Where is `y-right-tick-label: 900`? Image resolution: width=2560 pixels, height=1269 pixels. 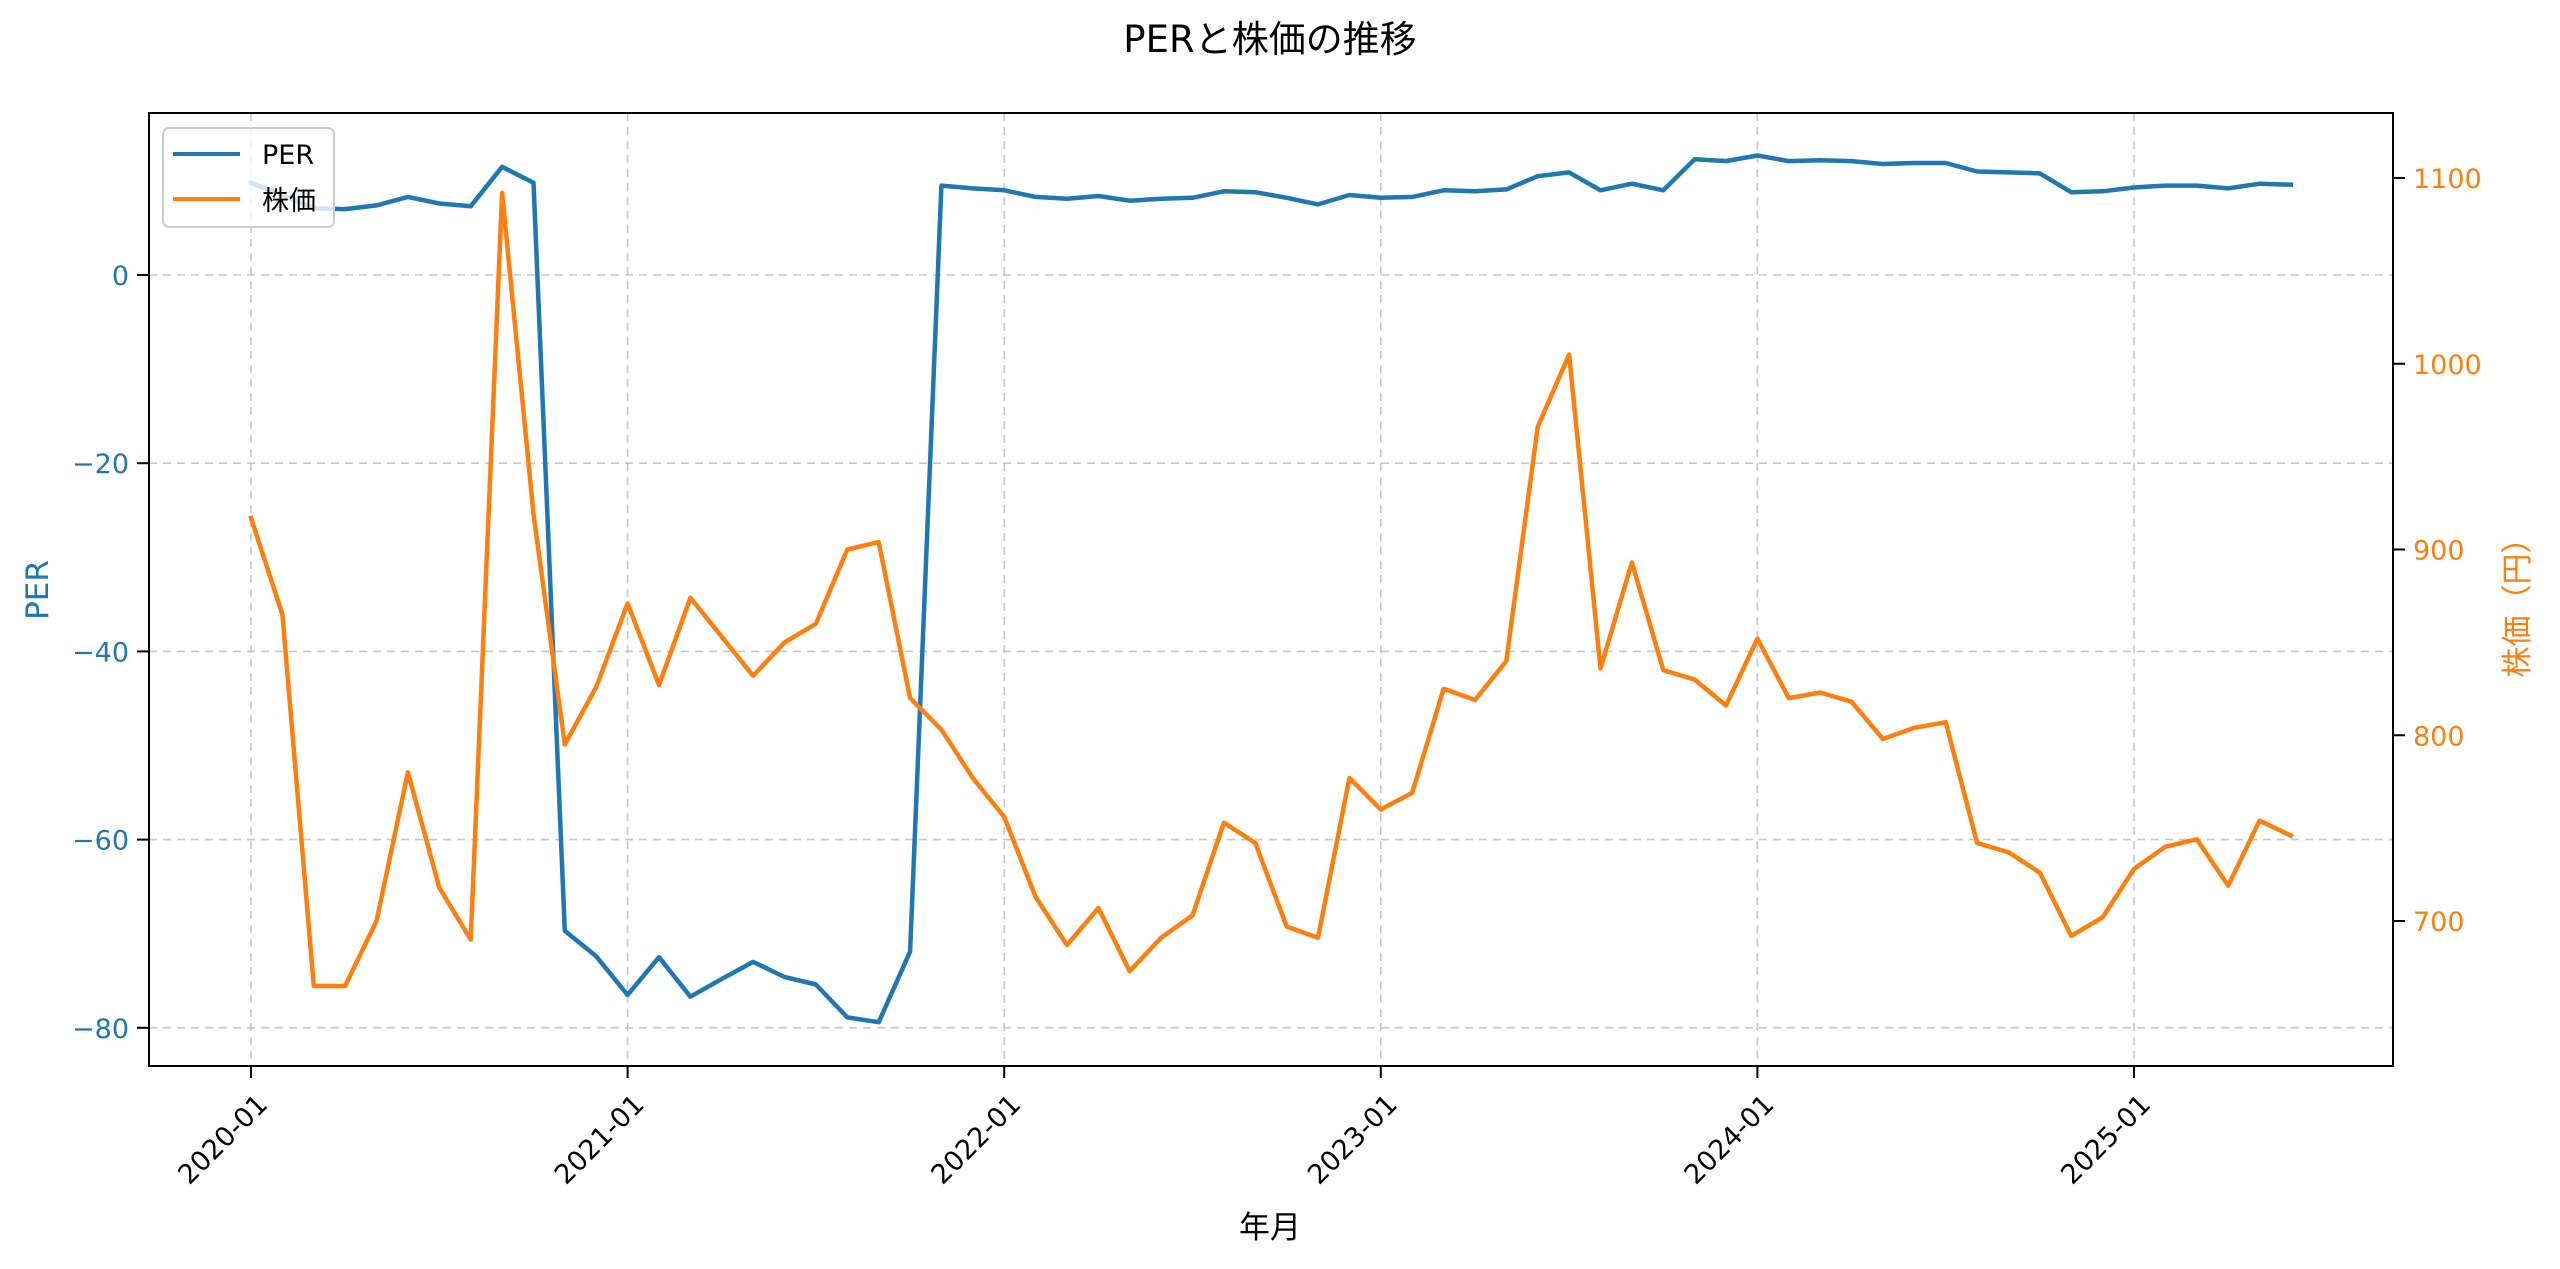
y-right-tick-label: 900 is located at coordinates (2439, 551).